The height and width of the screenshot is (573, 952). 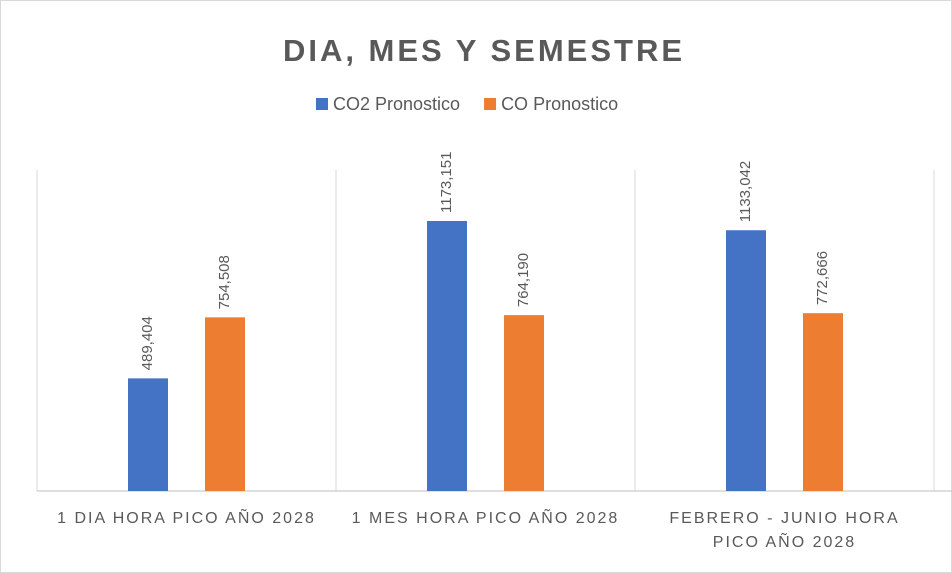 I want to click on legend-label: CO2 Pronostico, so click(x=396, y=104).